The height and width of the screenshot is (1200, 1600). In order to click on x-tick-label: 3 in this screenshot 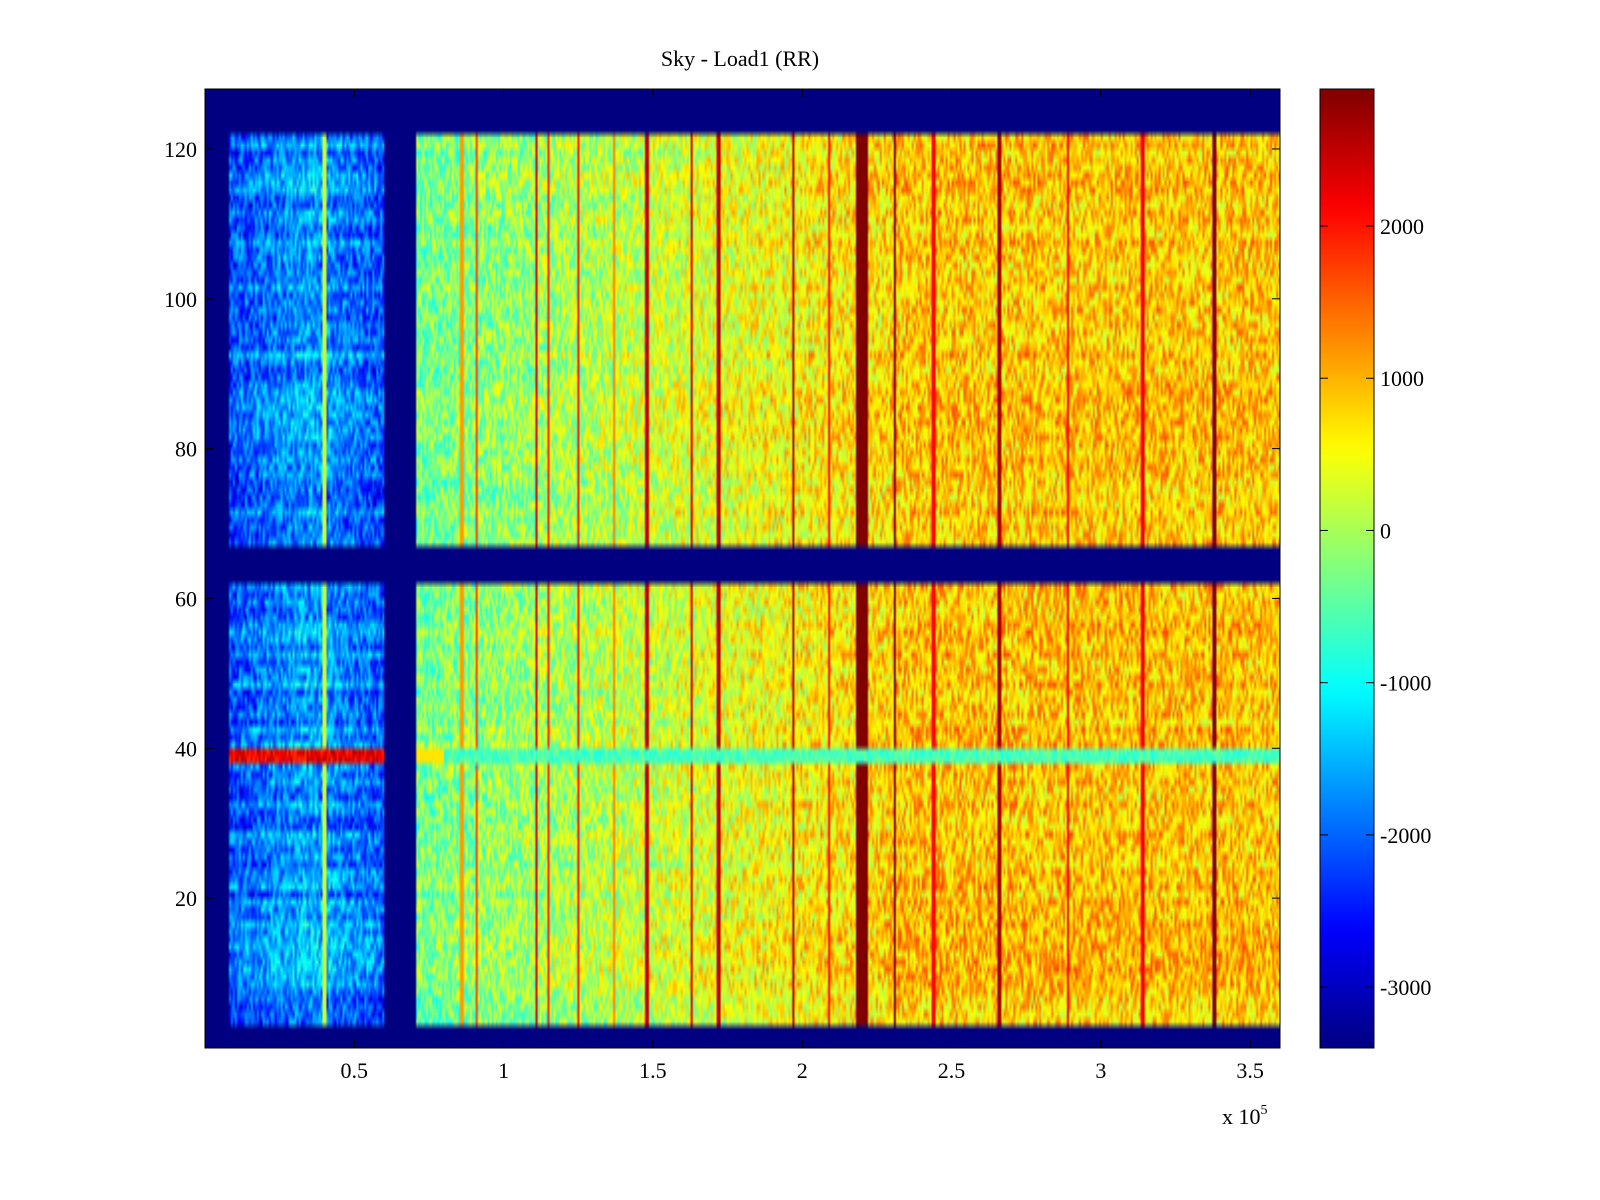, I will do `click(1100, 1070)`.